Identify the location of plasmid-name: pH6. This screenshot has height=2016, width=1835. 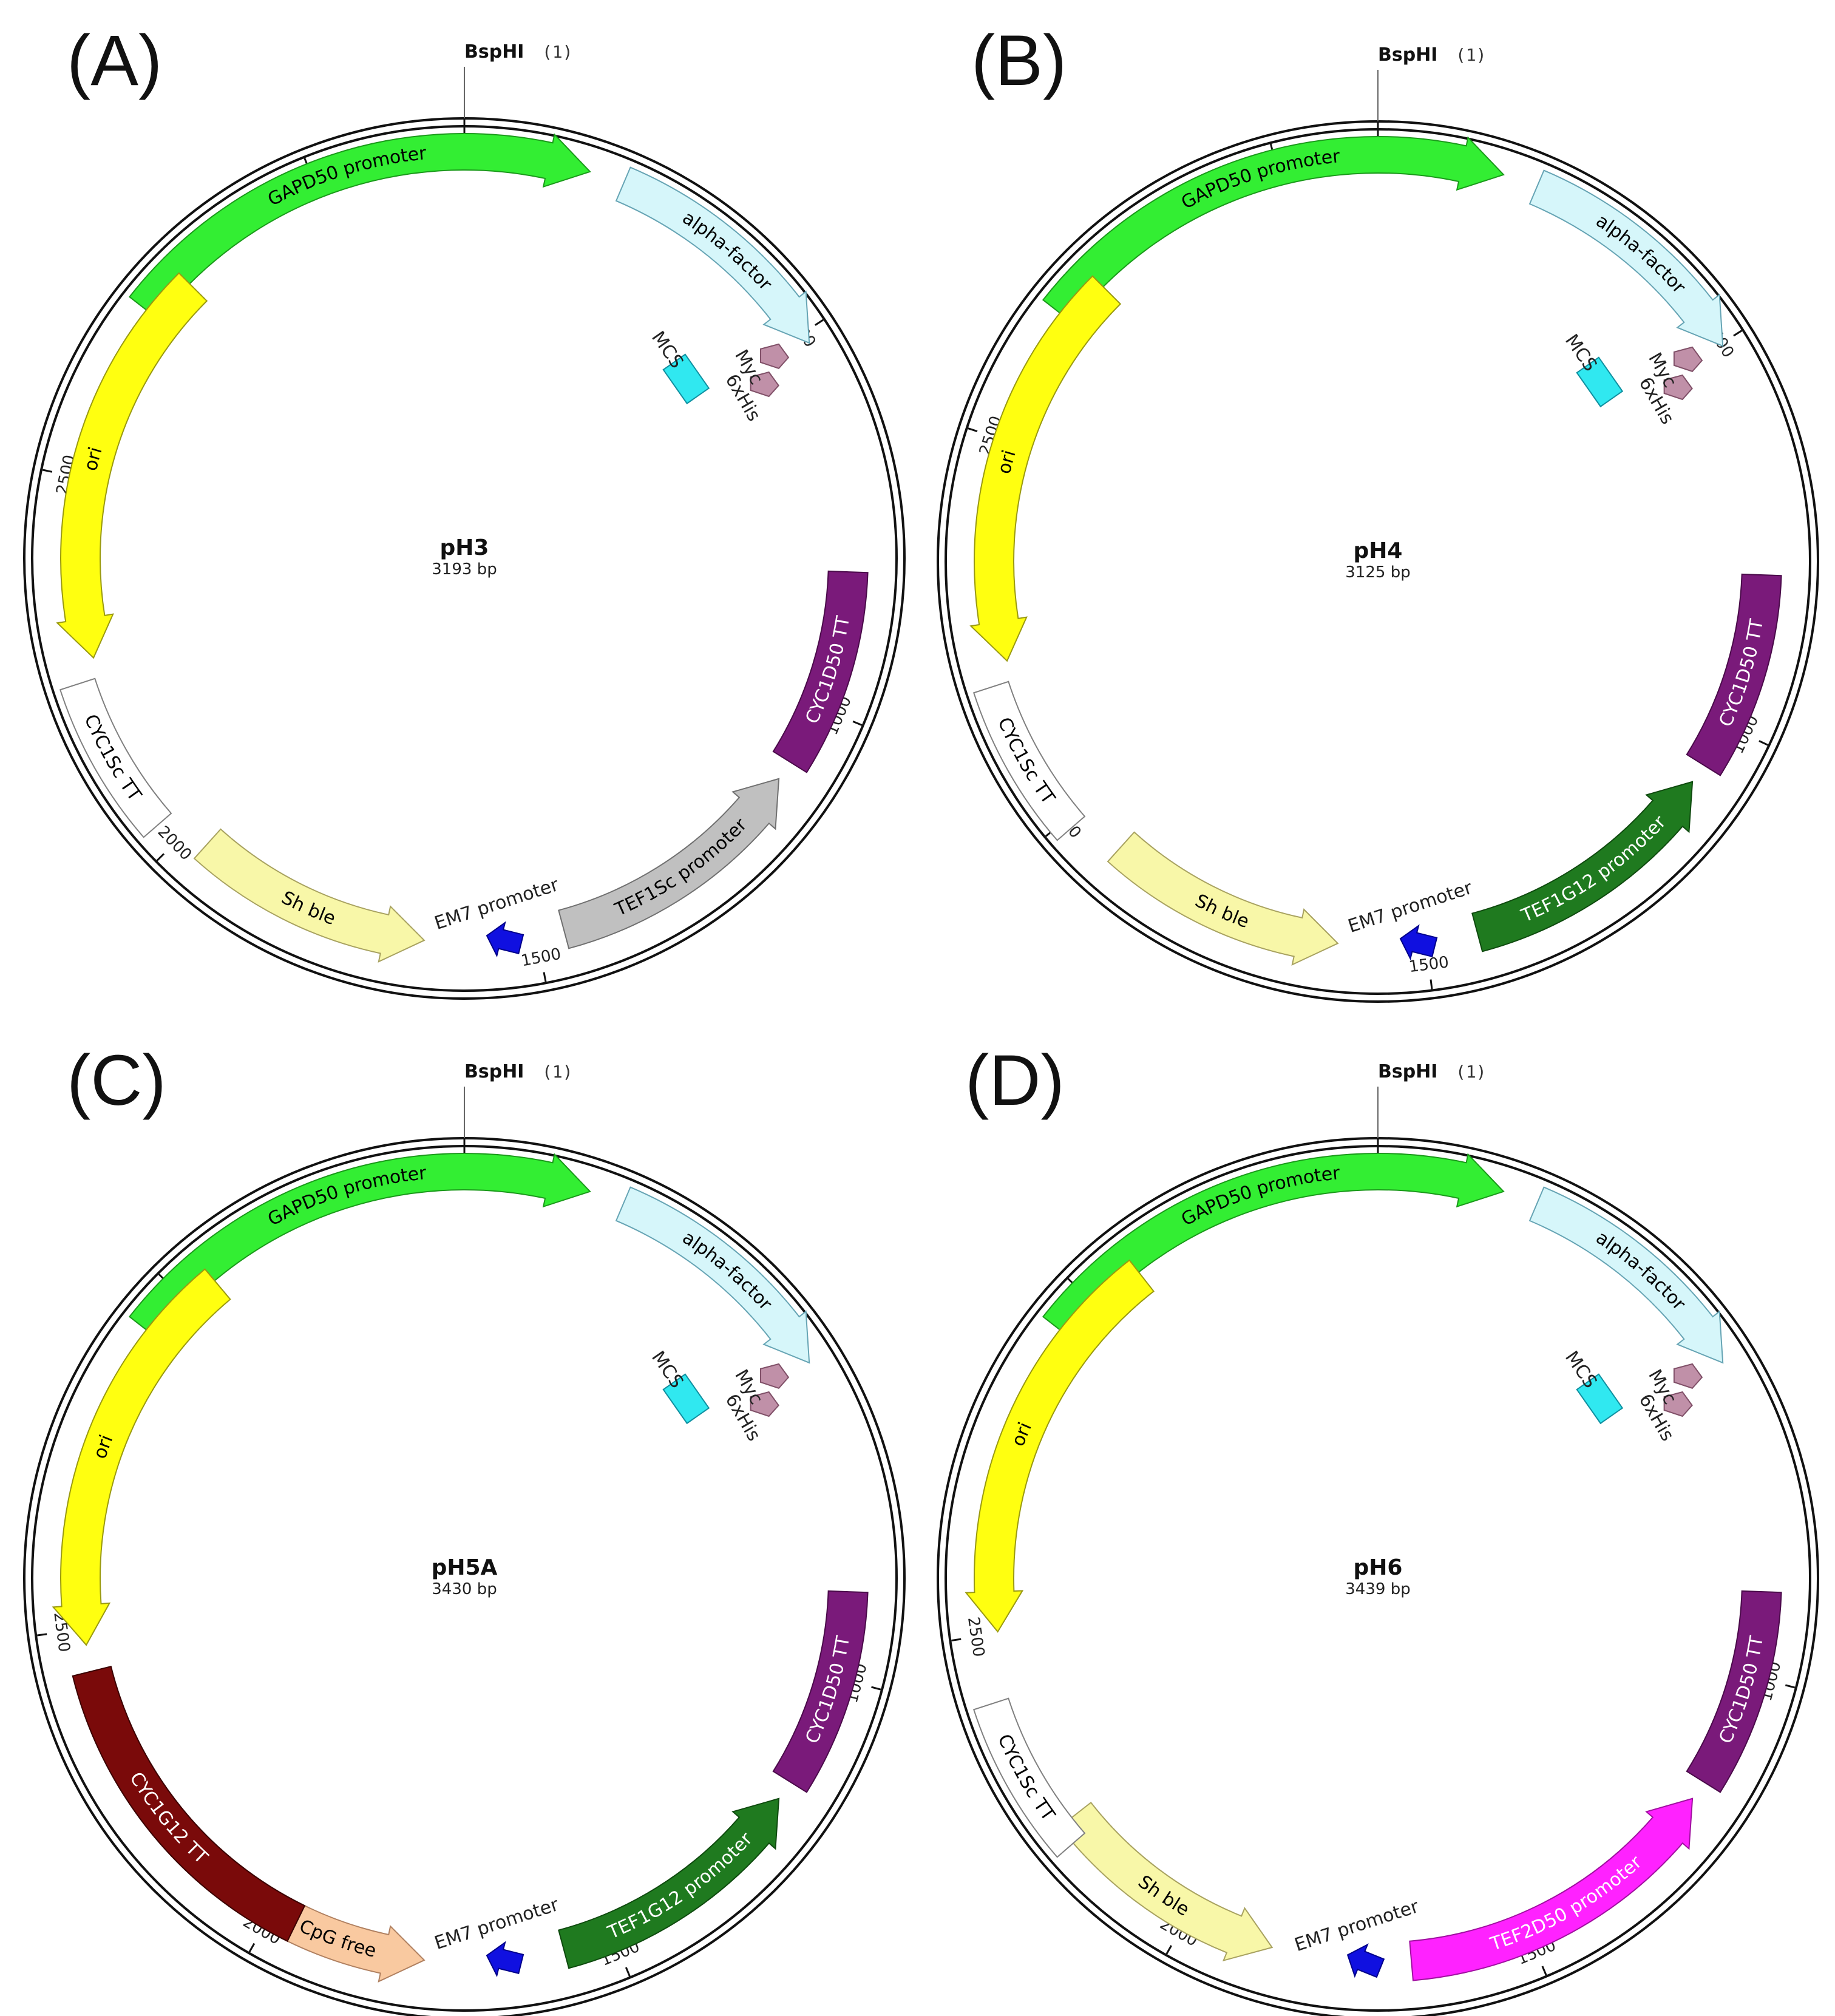
(1379, 1567).